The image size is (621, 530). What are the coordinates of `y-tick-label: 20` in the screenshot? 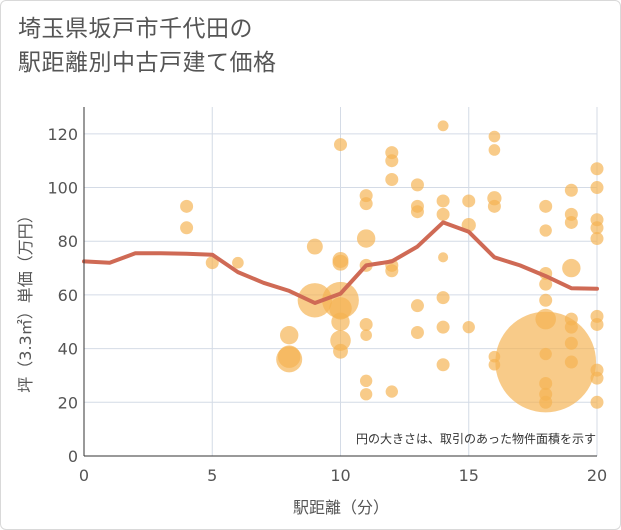 It's located at (68, 402).